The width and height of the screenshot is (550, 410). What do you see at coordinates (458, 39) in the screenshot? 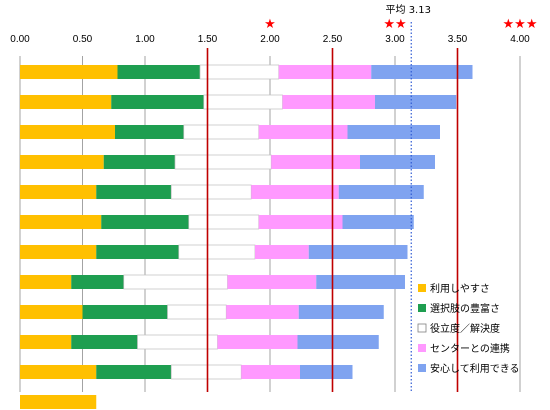
I see `x-tick-label: 3.50` at bounding box center [458, 39].